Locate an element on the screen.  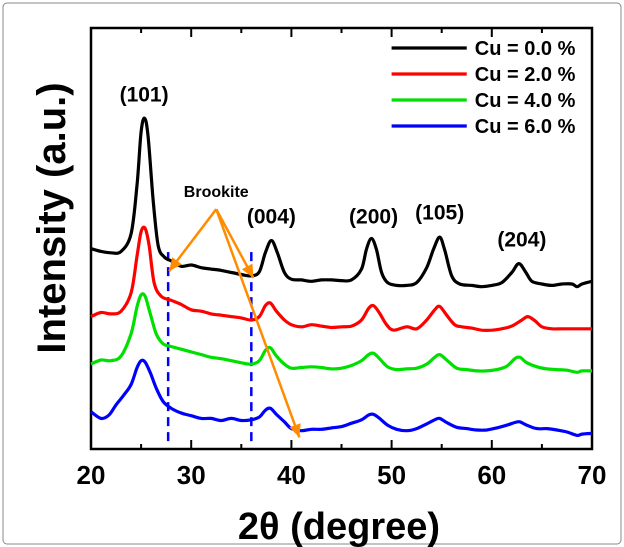
legend-label: Cu = 0.0 % is located at coordinates (525, 49).